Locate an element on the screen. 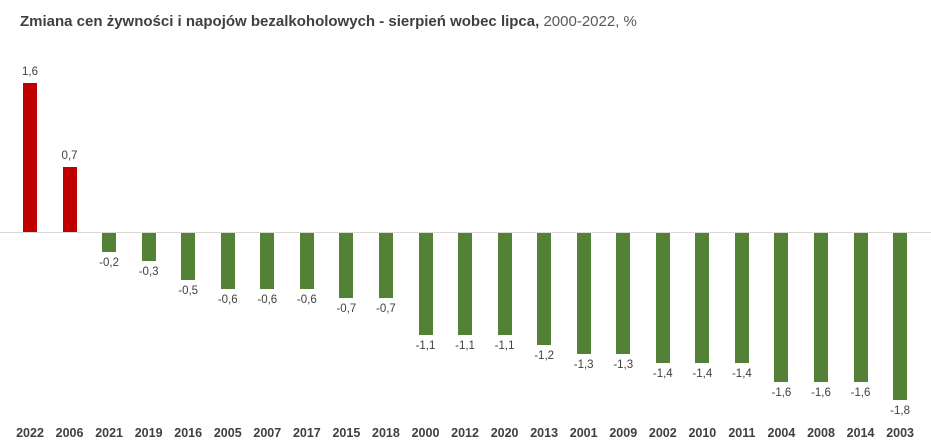 Image resolution: width=931 pixels, height=447 pixels. category-label-2003: 2003 is located at coordinates (900, 433).